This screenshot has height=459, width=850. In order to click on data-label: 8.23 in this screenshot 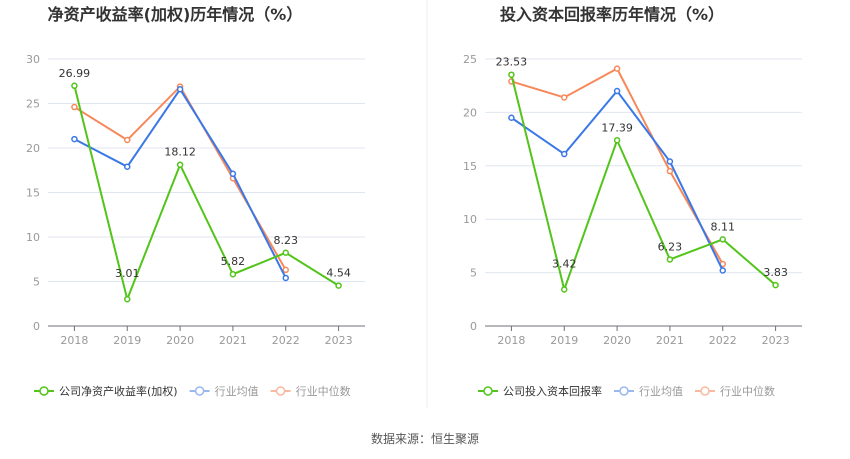, I will do `click(286, 240)`.